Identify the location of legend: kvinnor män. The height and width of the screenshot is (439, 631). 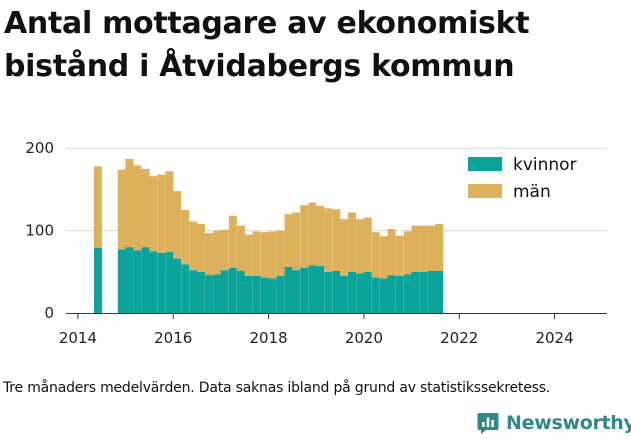
(522, 178).